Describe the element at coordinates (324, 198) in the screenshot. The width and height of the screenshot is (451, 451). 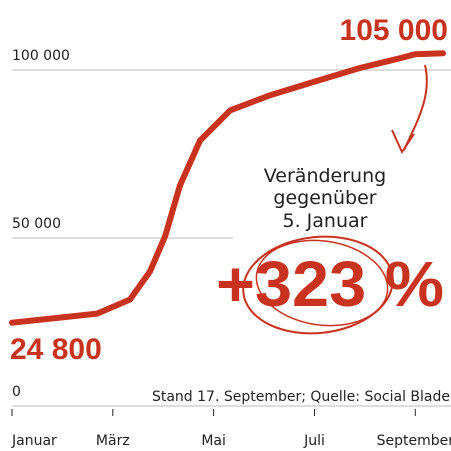
I see `change-text: gegenüber` at that location.